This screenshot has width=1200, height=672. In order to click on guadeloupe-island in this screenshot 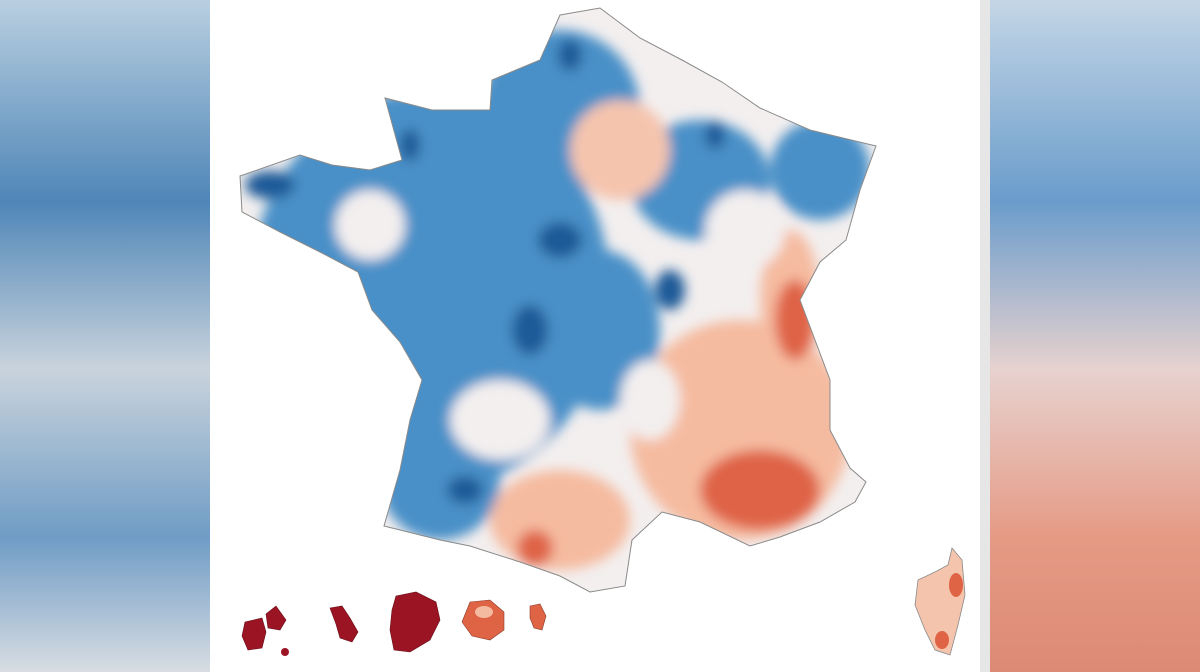, I will do `click(285, 652)`.